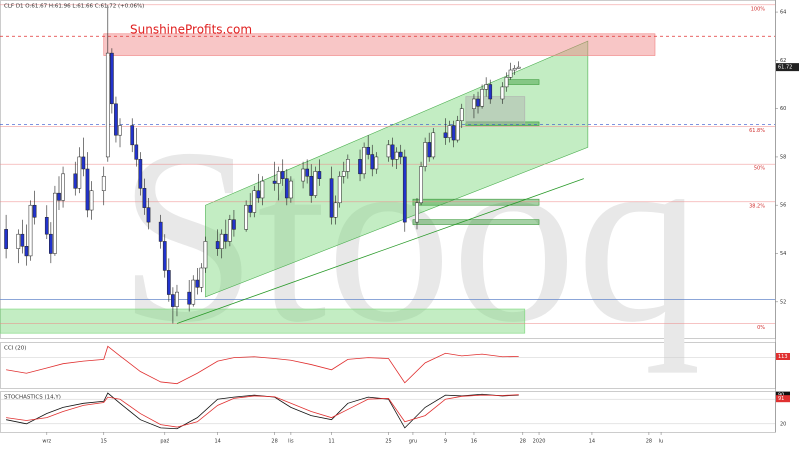 This screenshot has width=800, height=449. What do you see at coordinates (783, 302) in the screenshot?
I see `y-tick-label: 52` at bounding box center [783, 302].